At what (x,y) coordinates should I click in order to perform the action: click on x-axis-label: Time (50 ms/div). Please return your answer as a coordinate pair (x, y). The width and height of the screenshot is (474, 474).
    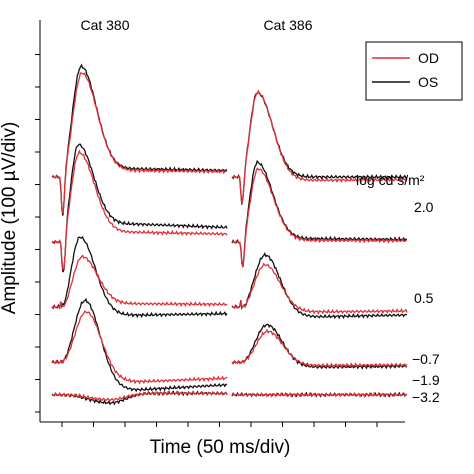
    Looking at the image, I should click on (220, 447).